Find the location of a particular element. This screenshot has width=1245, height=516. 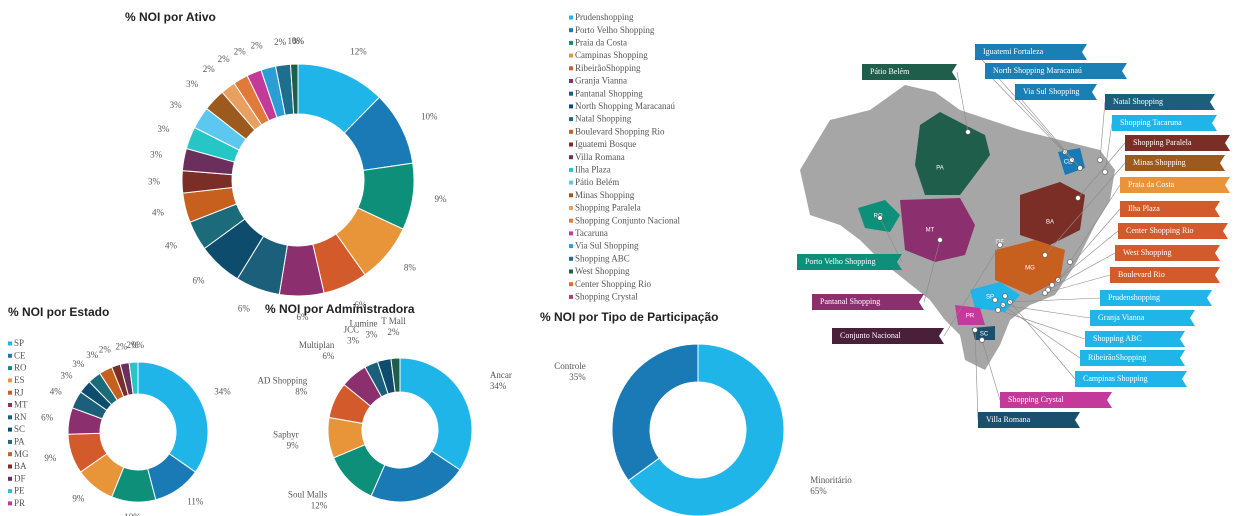

legend-entry: RibeirãoShopping is located at coordinates (608, 68).